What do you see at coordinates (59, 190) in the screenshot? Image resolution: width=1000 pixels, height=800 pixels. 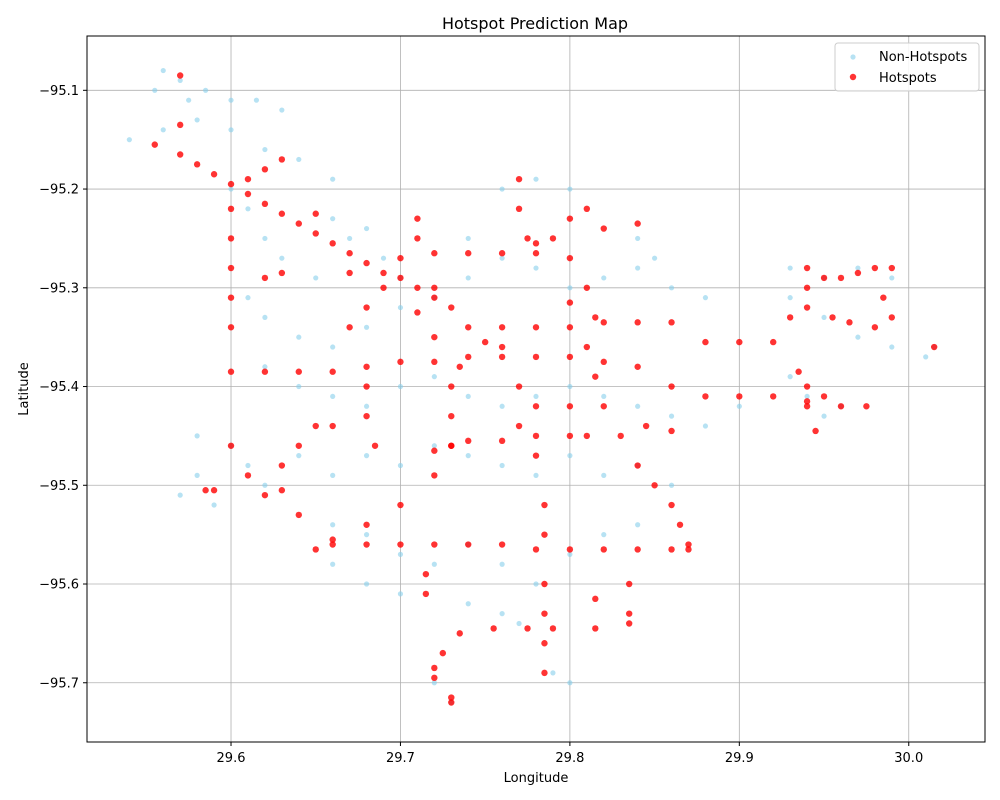 I see `y-tick-label: −95.2` at bounding box center [59, 190].